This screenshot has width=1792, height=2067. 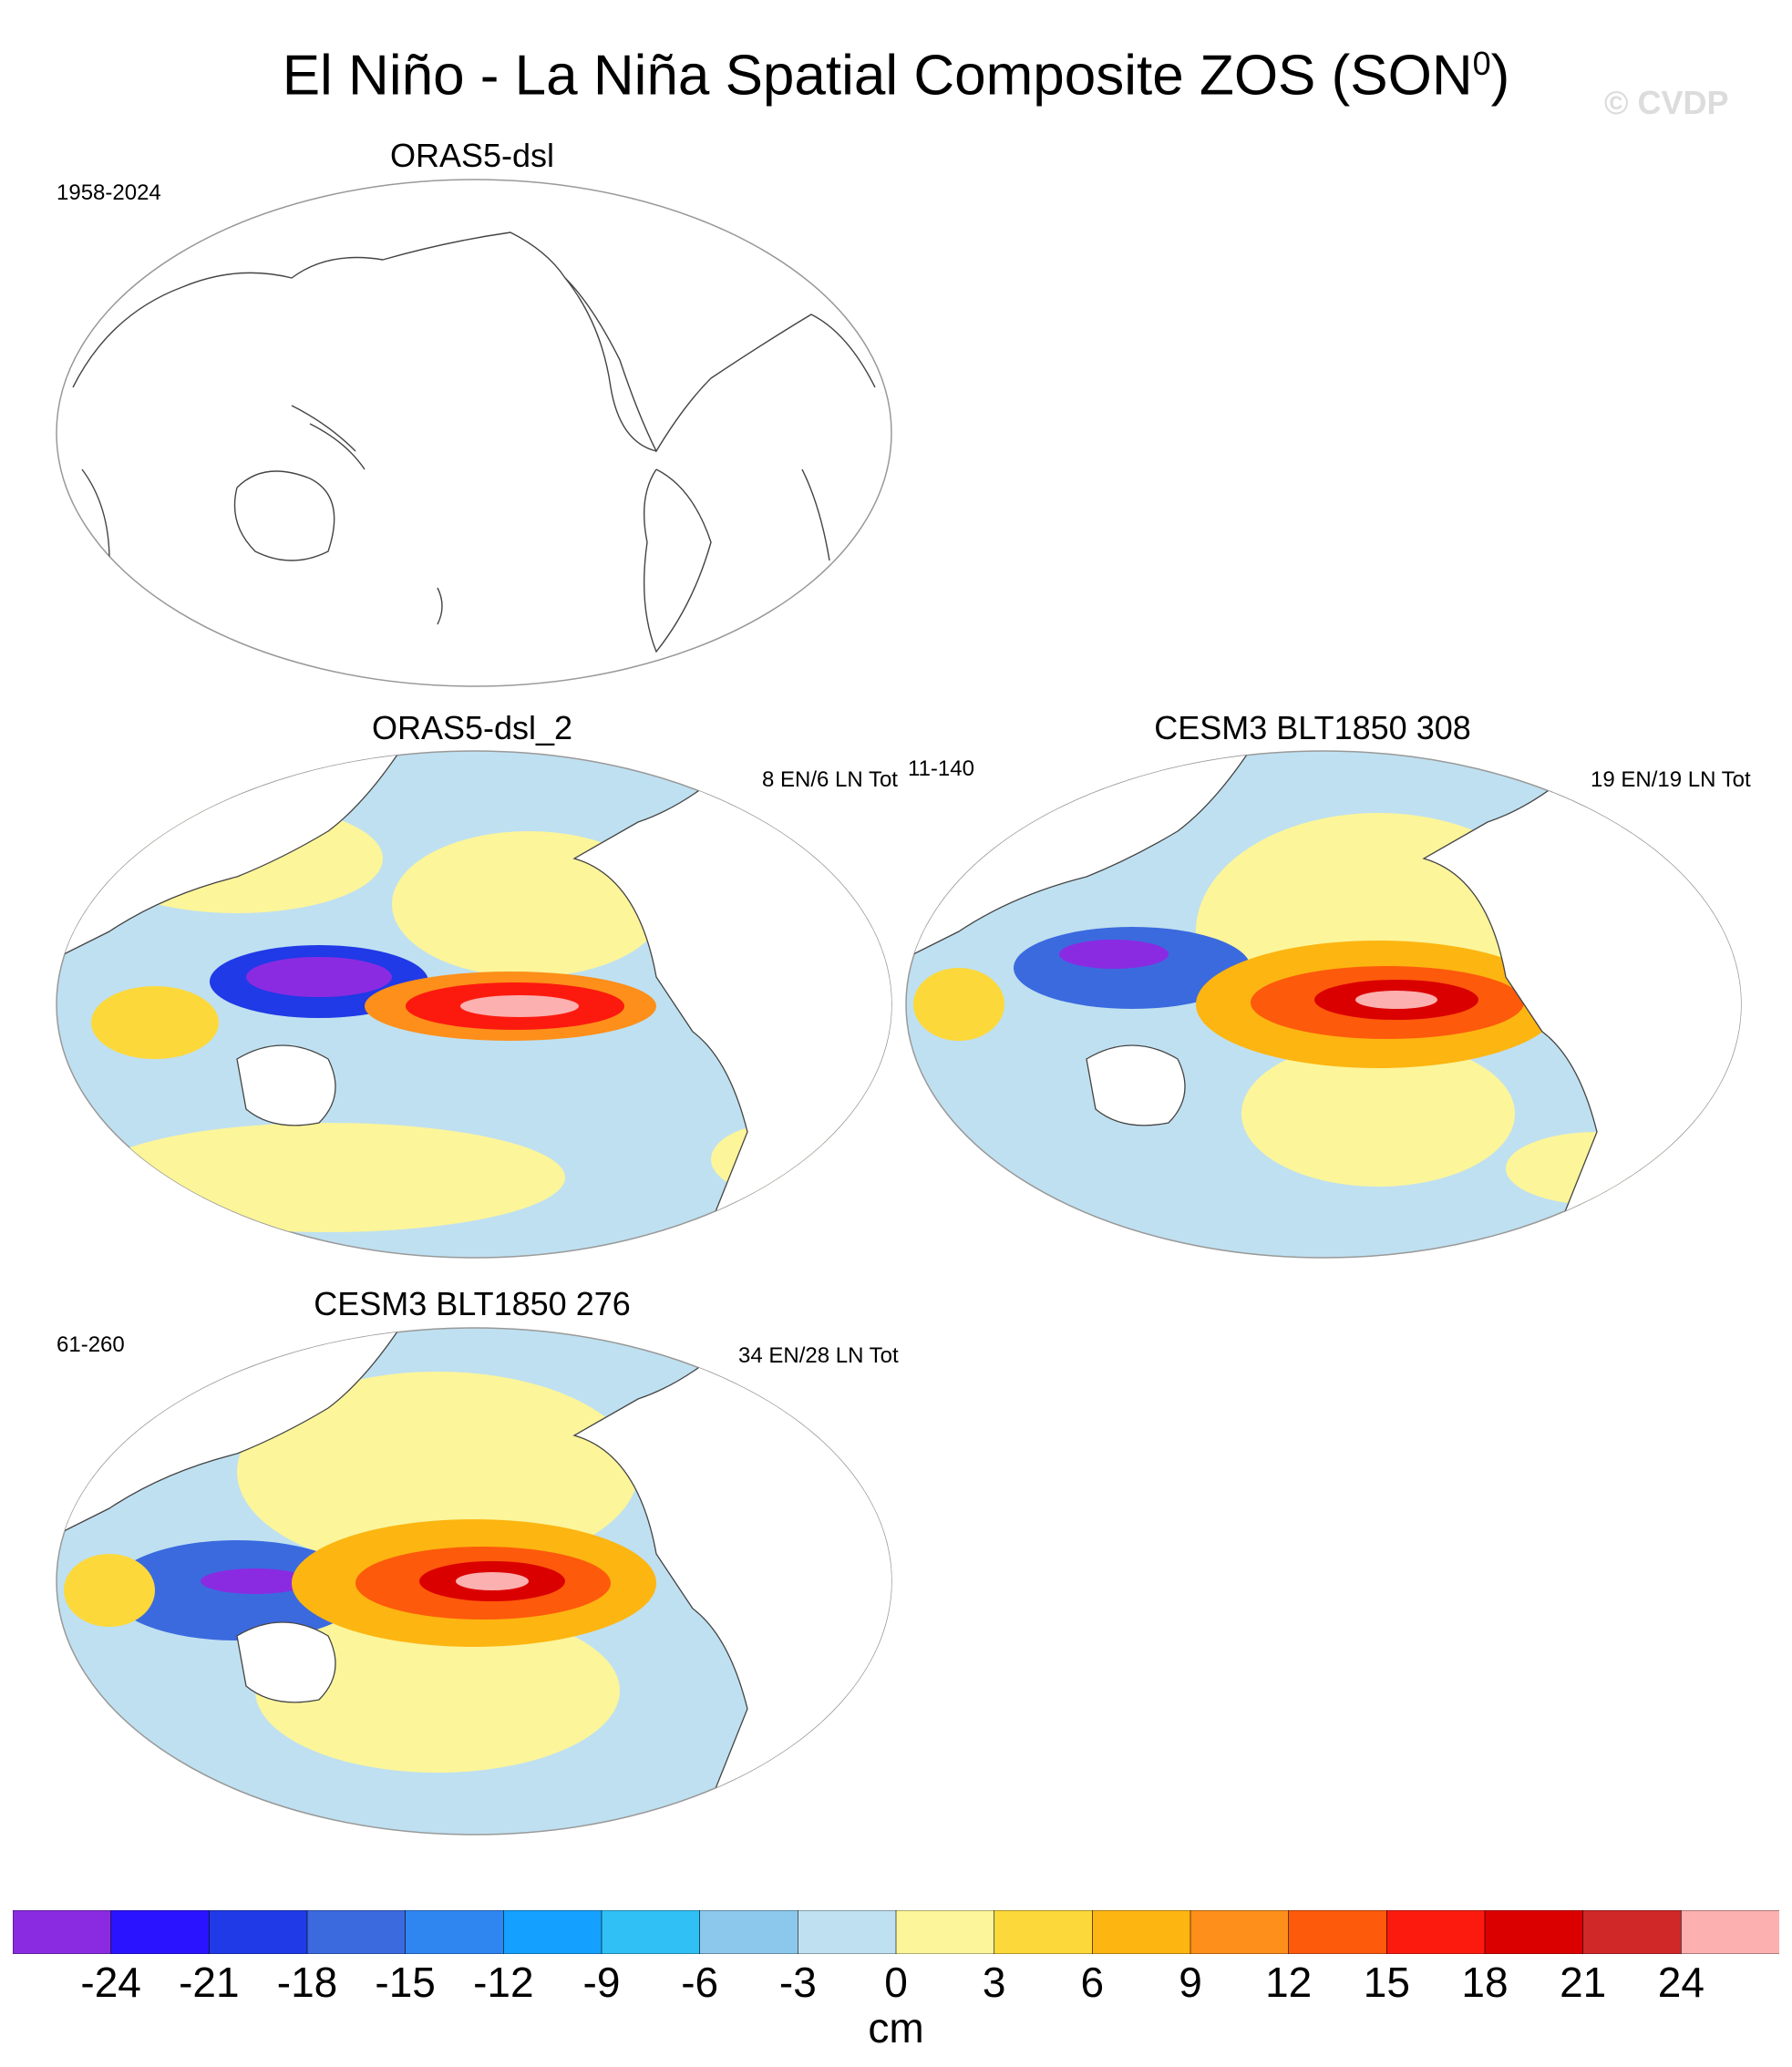 What do you see at coordinates (503, 1982) in the screenshot?
I see `colorbar-tick-label: -12` at bounding box center [503, 1982].